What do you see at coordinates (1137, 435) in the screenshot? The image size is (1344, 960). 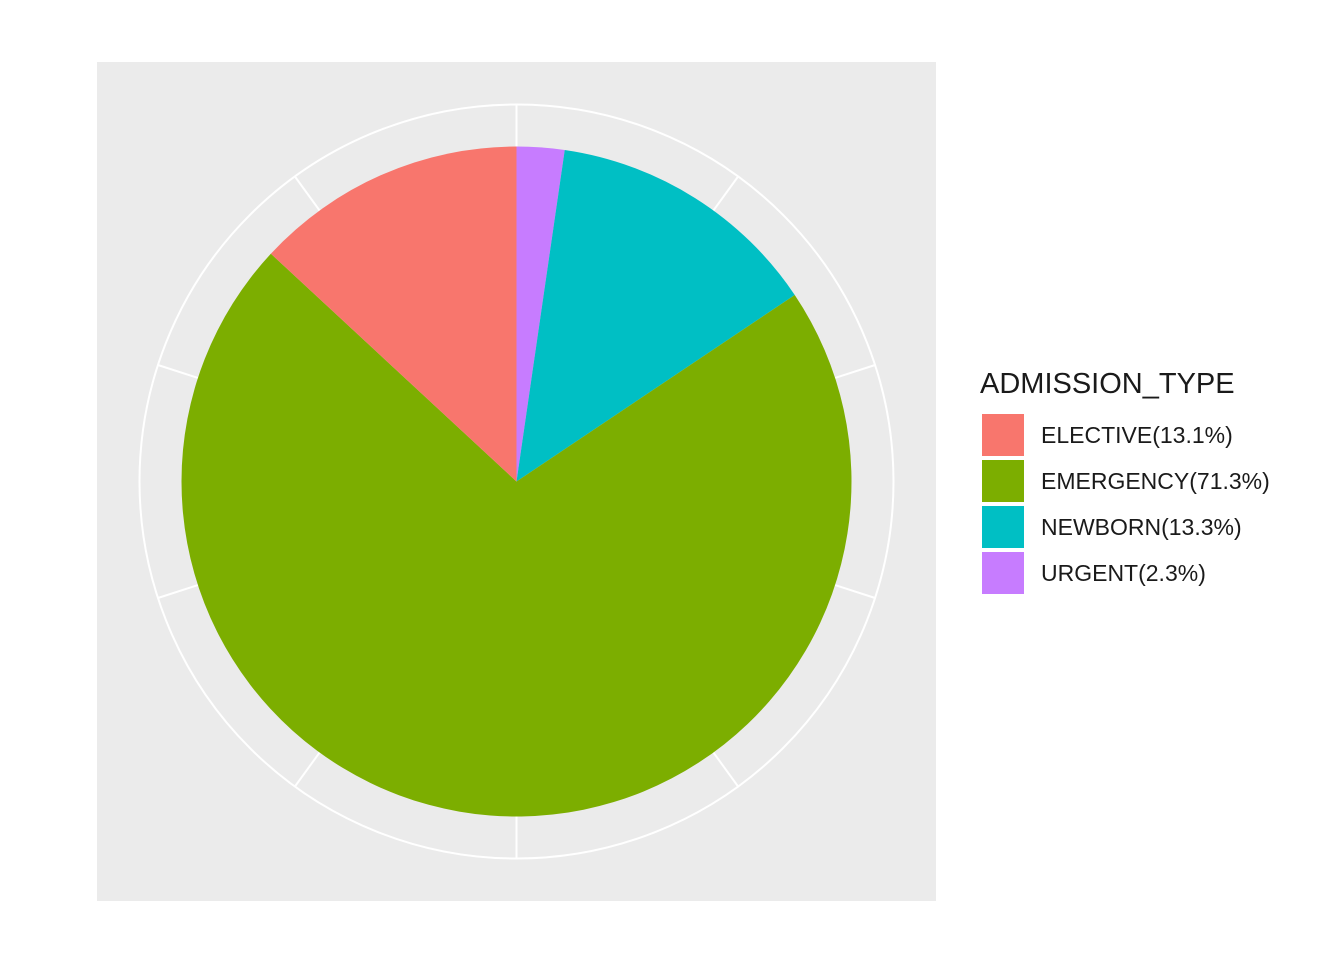 I see `legend-label-elective: ELECTIVE(13.1%)` at bounding box center [1137, 435].